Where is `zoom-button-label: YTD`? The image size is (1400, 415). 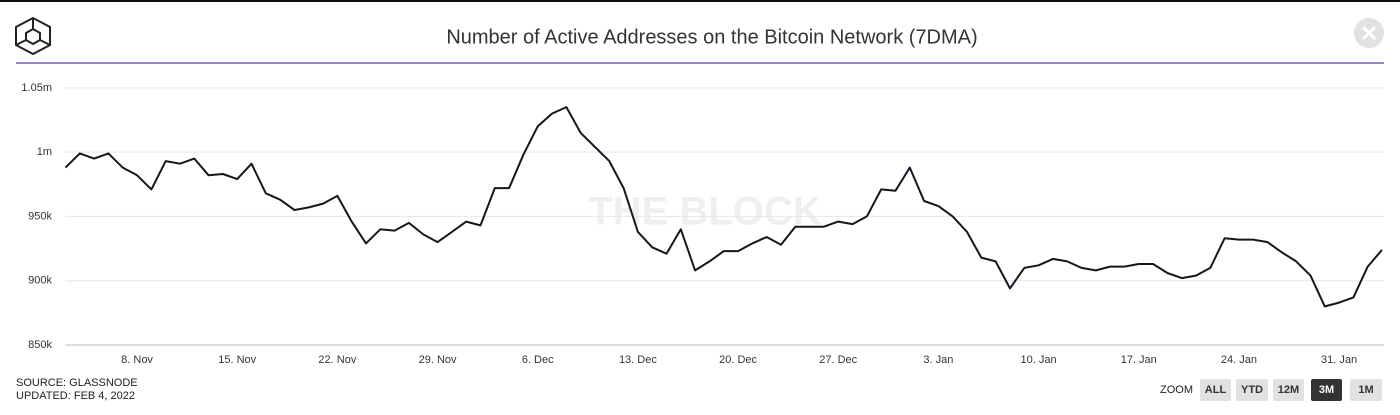 zoom-button-label: YTD is located at coordinates (1252, 390).